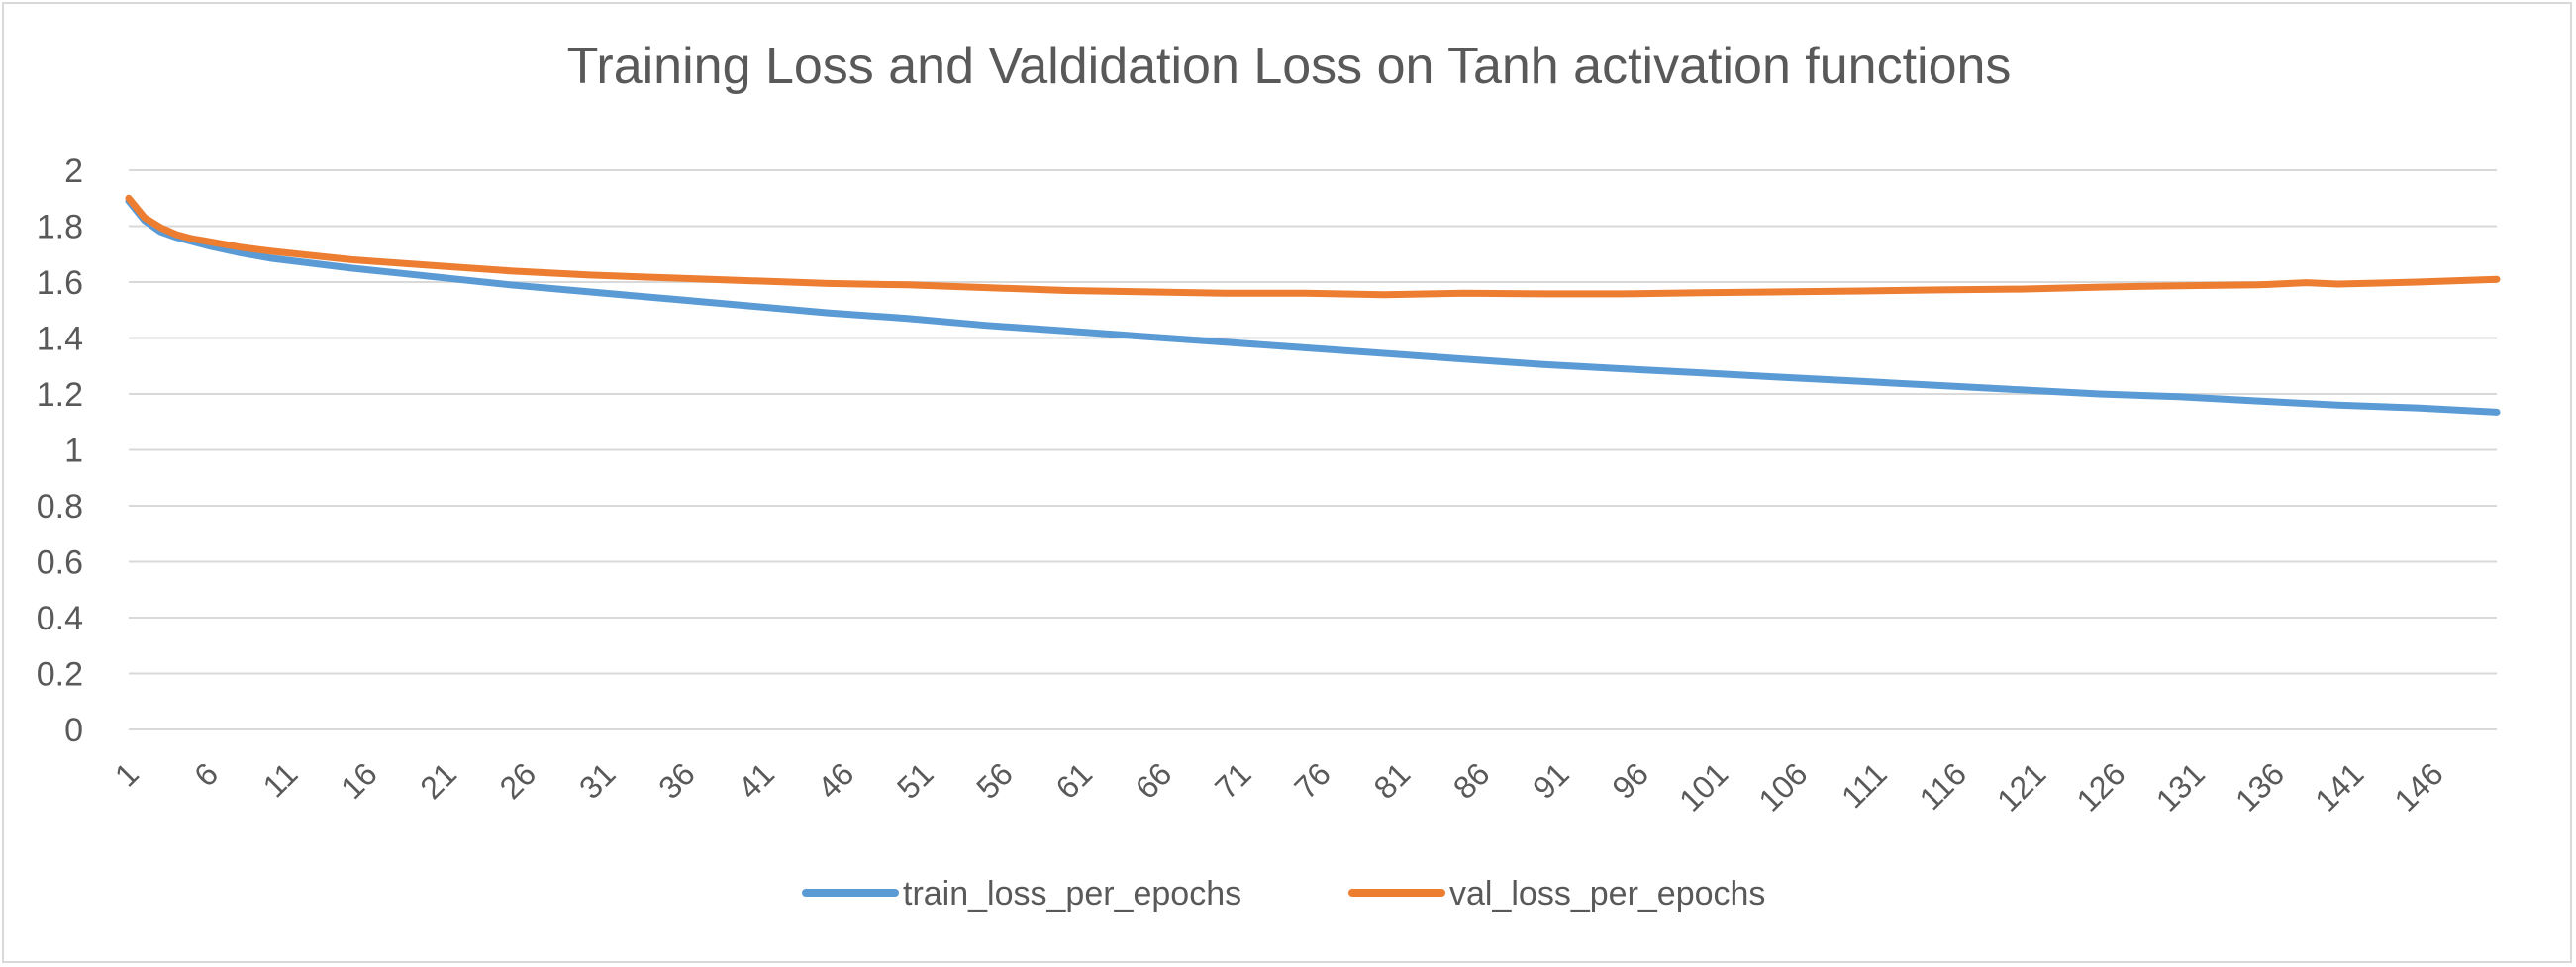  What do you see at coordinates (756, 780) in the screenshot?
I see `x-tick-label: 41` at bounding box center [756, 780].